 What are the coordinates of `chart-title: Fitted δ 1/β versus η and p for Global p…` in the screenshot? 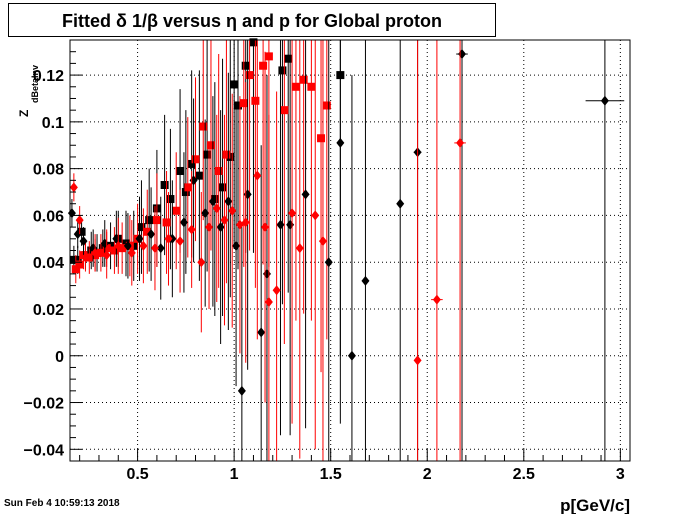 It's located at (252, 21).